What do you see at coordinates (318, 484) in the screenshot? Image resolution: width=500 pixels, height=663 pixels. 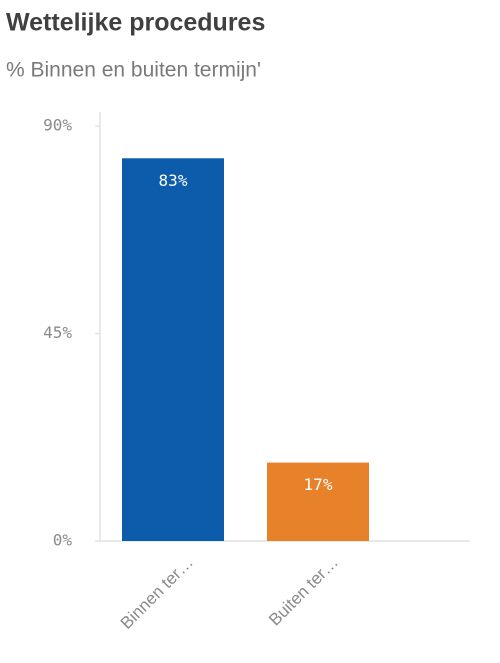 I see `value-label: 17%` at bounding box center [318, 484].